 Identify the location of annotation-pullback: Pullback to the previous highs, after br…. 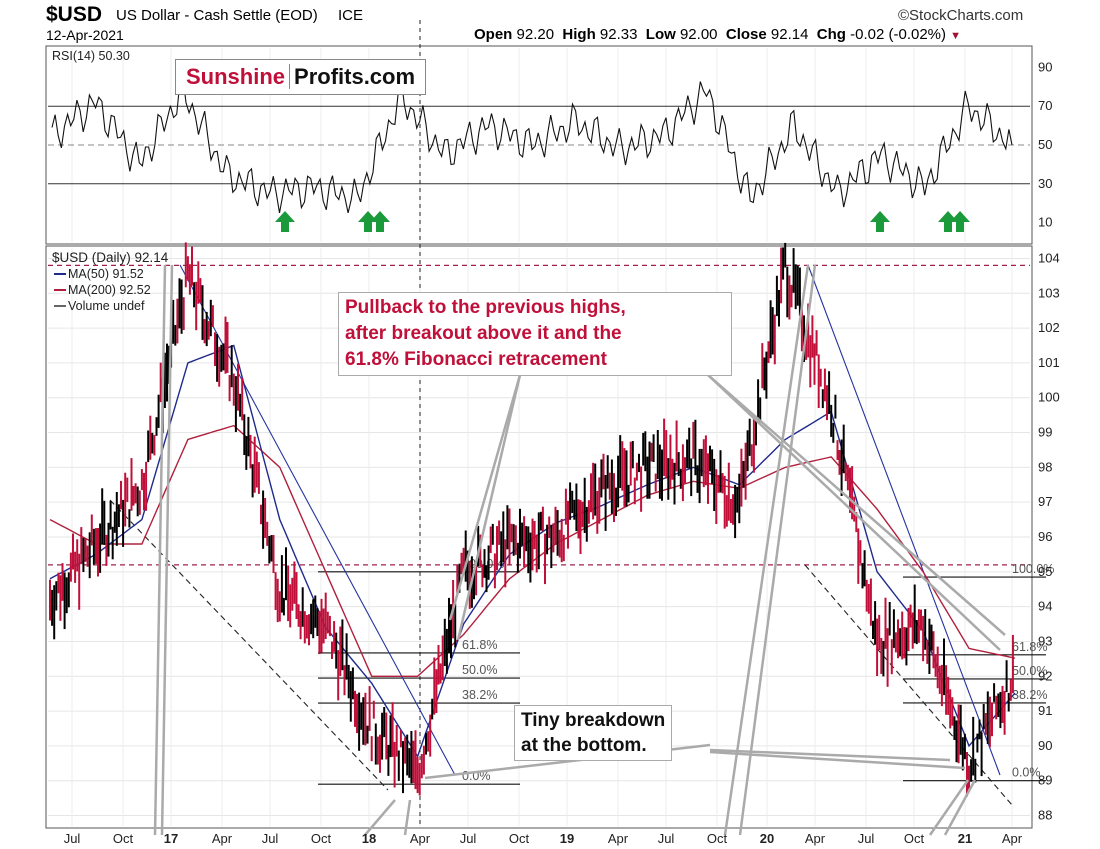
(535, 334).